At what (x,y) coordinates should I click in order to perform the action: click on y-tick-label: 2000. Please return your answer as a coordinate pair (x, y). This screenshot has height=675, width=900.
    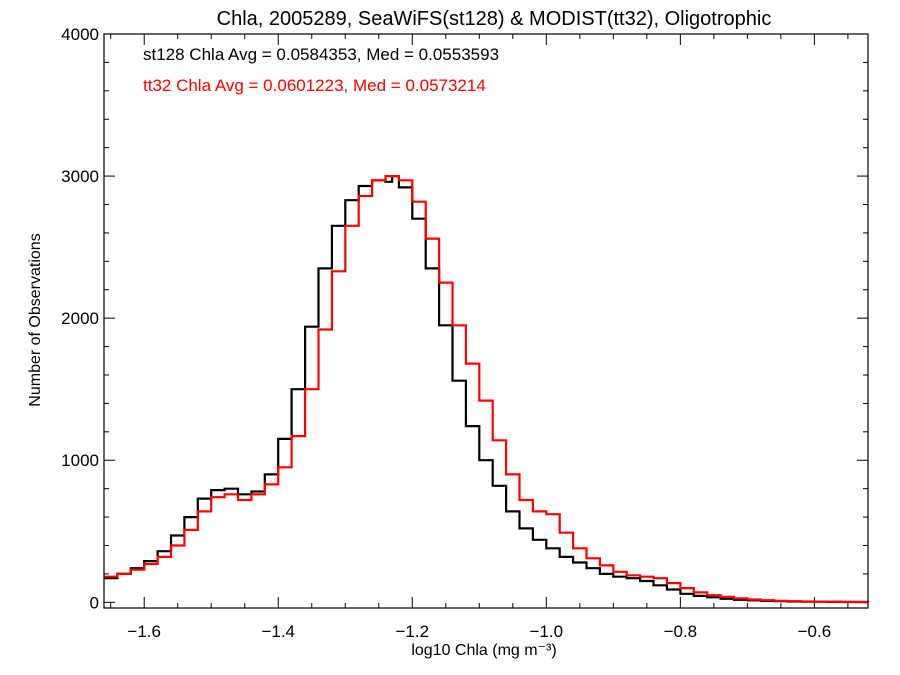
    Looking at the image, I should click on (80, 318).